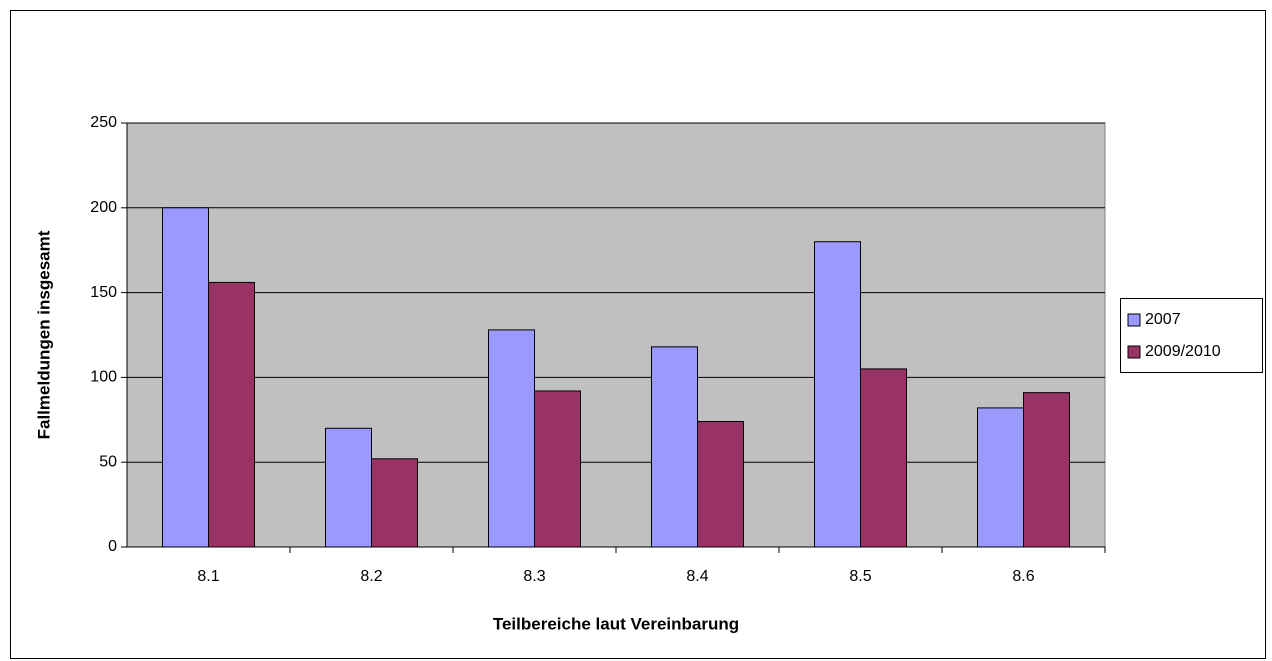 This screenshot has height=661, width=1272. What do you see at coordinates (1183, 351) in the screenshot?
I see `legend-label: 2009/2010` at bounding box center [1183, 351].